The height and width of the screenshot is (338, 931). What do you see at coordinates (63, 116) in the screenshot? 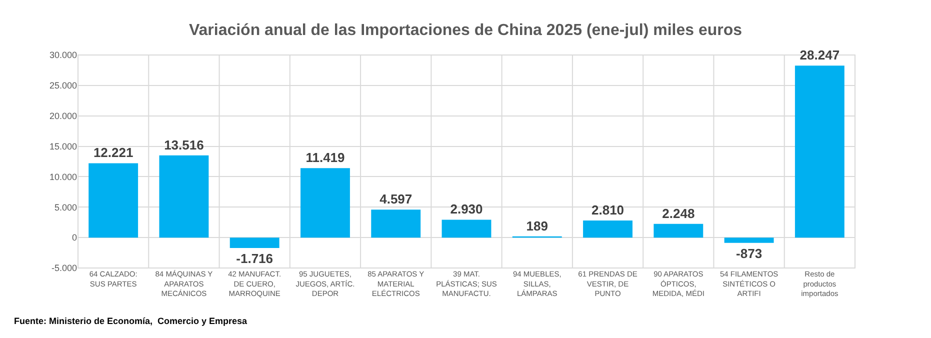
I see `y-tick-label: 20.000` at bounding box center [63, 116].